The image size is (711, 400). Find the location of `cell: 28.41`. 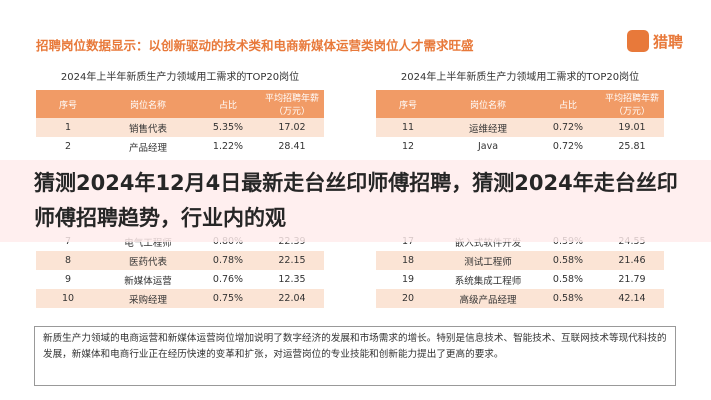

cell: 28.41 is located at coordinates (292, 146).